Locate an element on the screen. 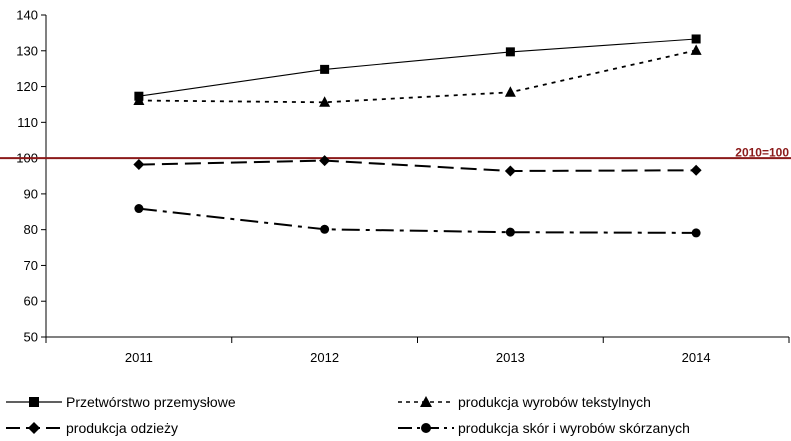 The image size is (791, 441). legend-item-1: produkcja wyrobów tekstylnych is located at coordinates (524, 402).